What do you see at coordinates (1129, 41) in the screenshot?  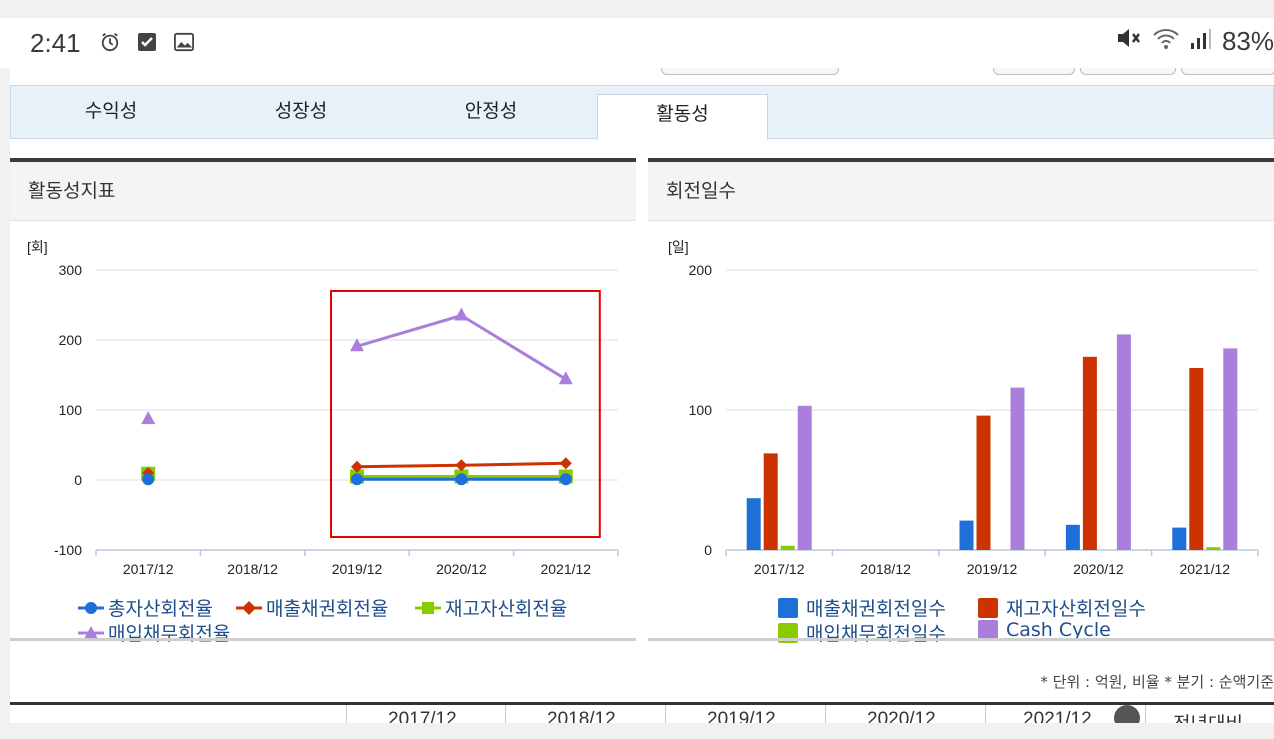 I see `mute-icon` at bounding box center [1129, 41].